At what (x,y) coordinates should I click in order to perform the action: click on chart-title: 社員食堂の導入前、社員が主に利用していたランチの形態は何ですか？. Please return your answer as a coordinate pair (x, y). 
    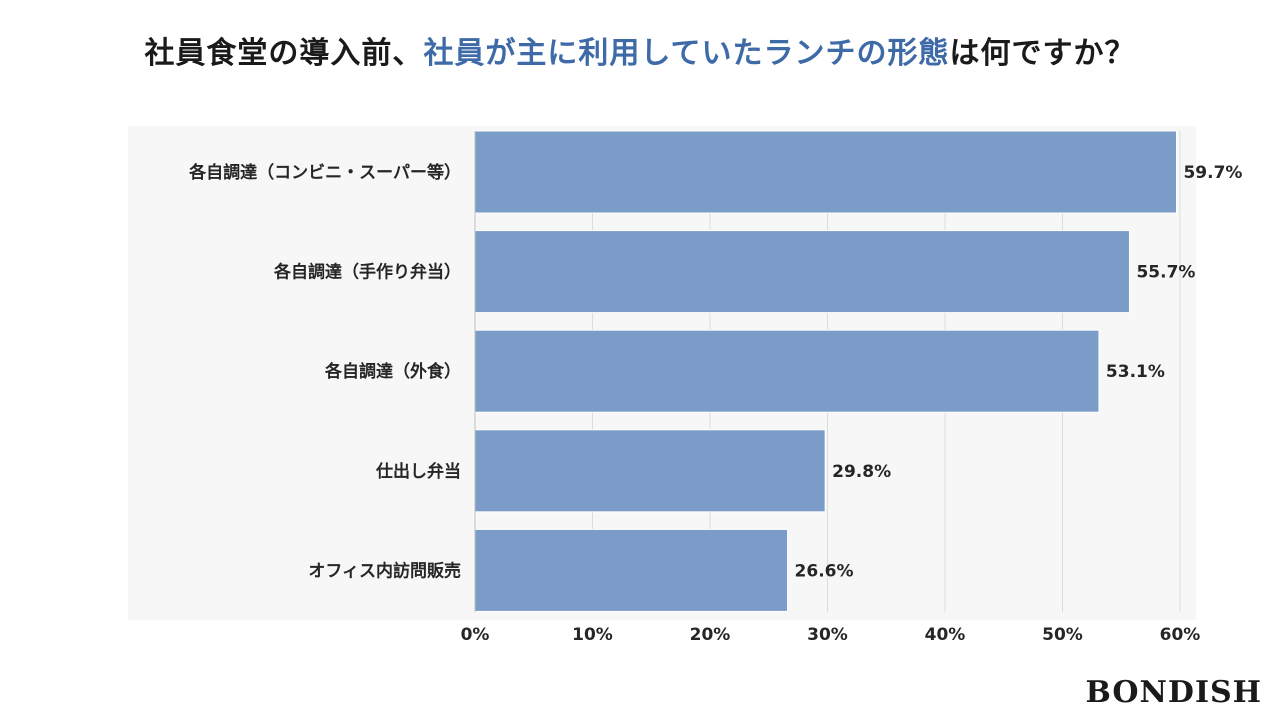
    Looking at the image, I should click on (640, 50).